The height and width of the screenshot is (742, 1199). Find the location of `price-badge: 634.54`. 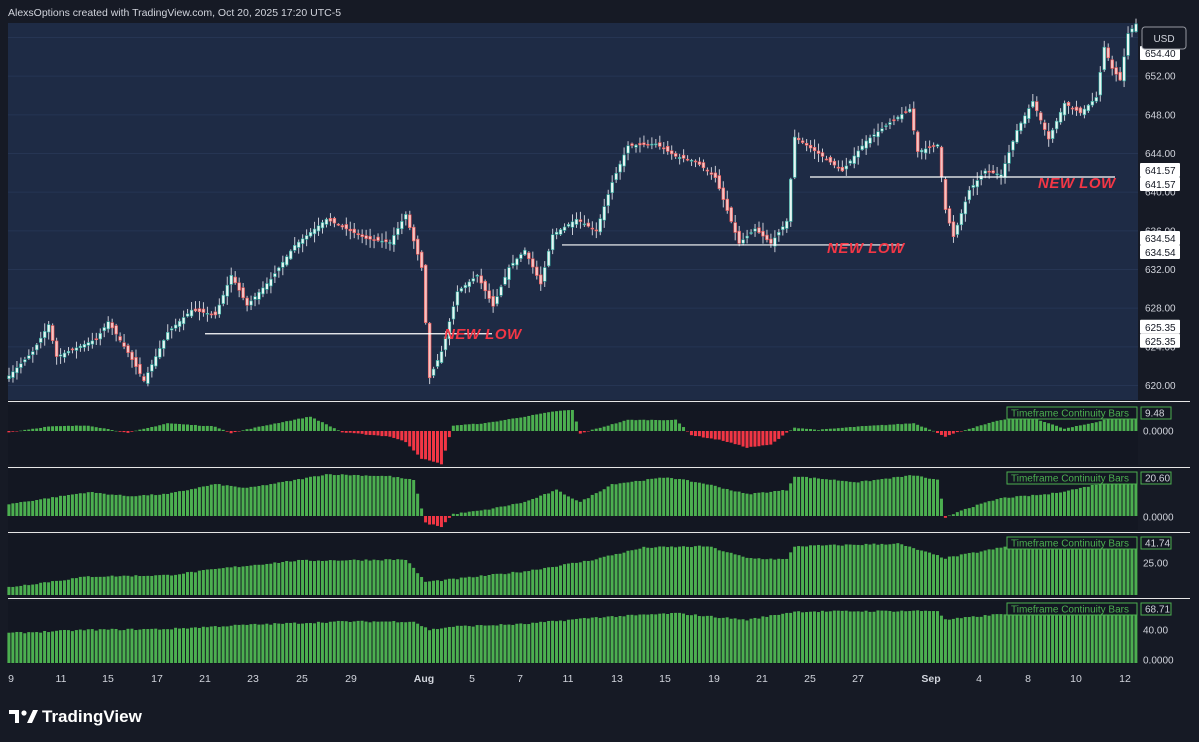

price-badge: 634.54 is located at coordinates (1160, 251).